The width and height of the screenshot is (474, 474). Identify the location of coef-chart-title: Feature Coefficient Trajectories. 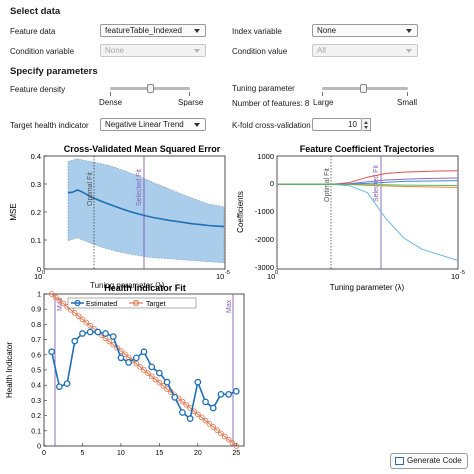
(367, 149).